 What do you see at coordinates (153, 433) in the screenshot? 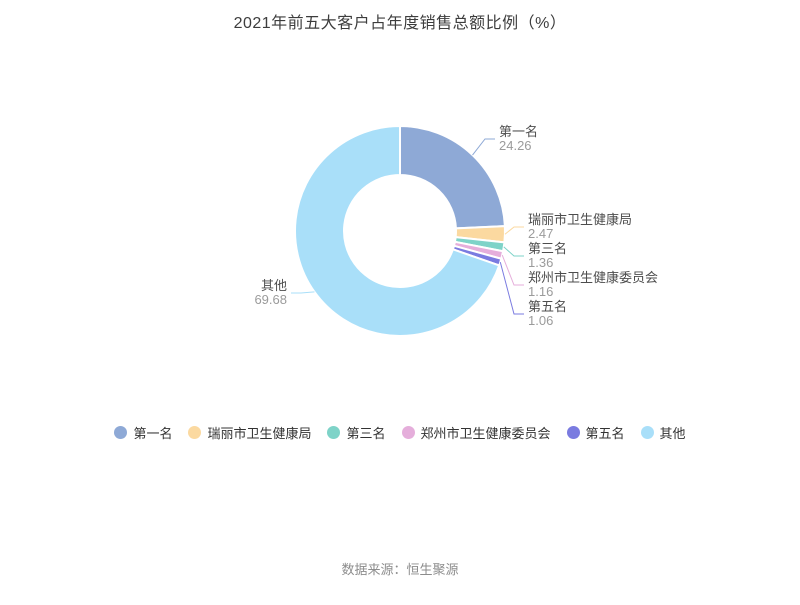
I see `legend-label: 第一名` at bounding box center [153, 433].